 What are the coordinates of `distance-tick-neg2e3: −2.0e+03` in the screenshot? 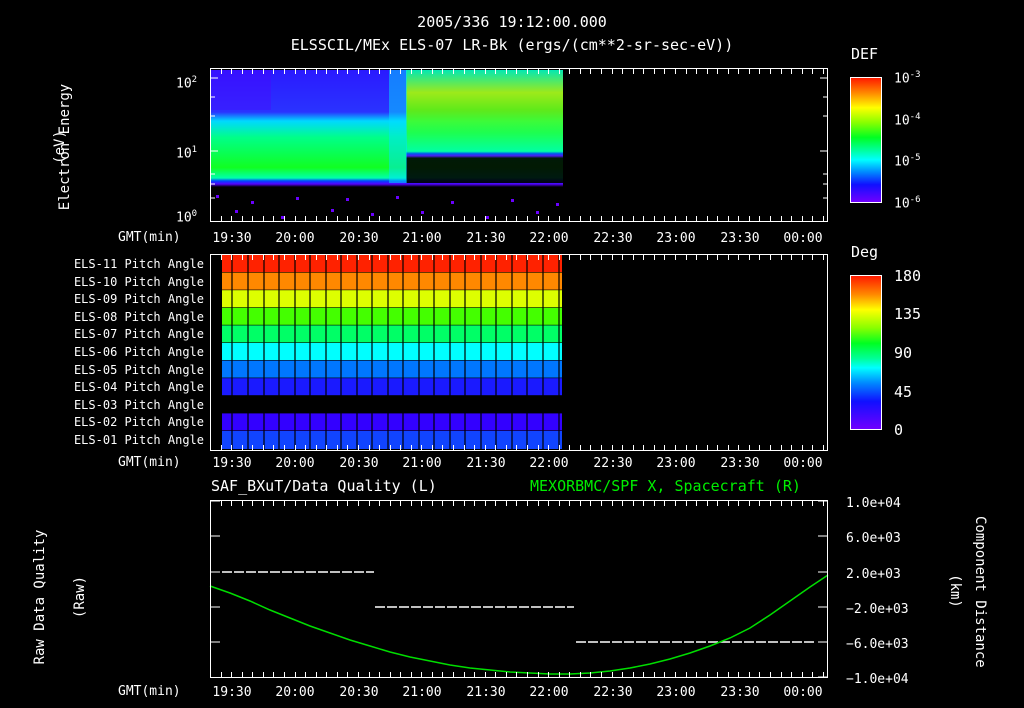 It's located at (877, 609).